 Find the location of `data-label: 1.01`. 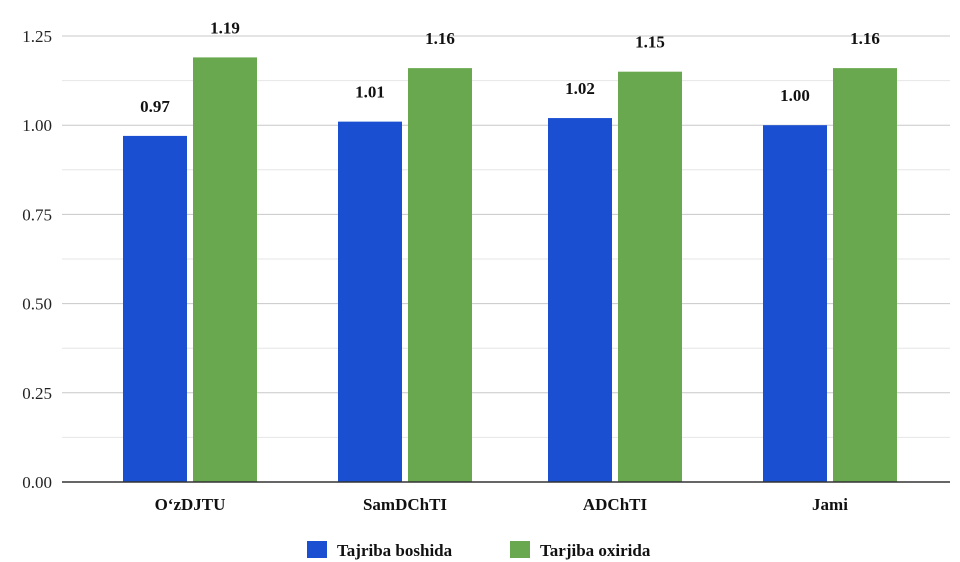

data-label: 1.01 is located at coordinates (370, 92).